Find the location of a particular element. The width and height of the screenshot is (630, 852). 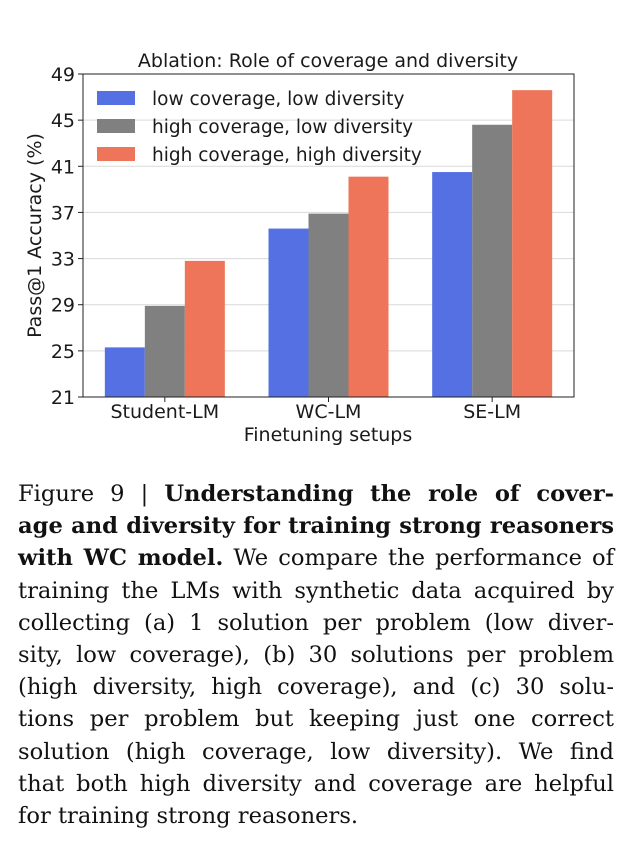

y-tick-label: 45 is located at coordinates (63, 121).